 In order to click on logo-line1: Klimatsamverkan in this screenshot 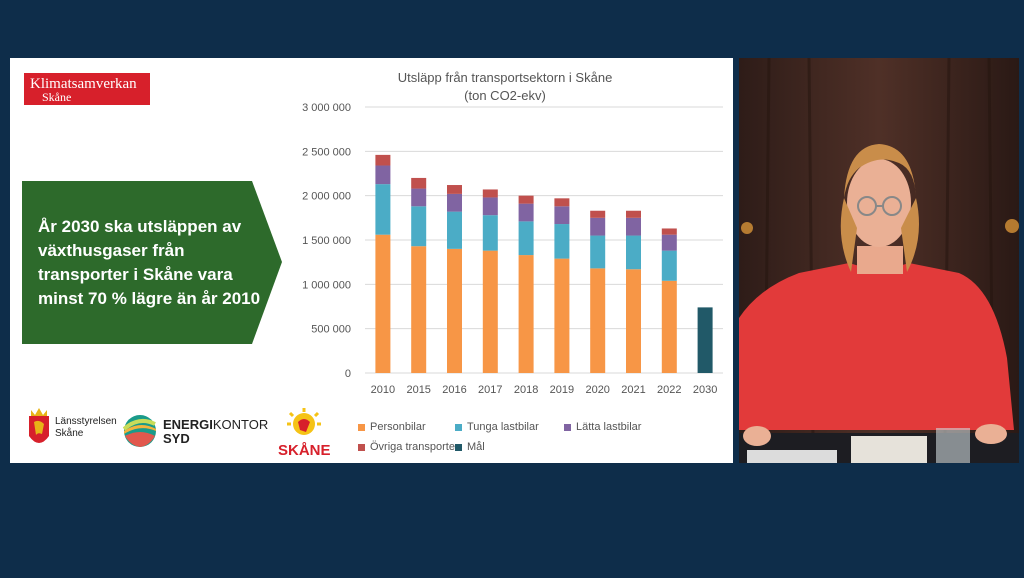, I will do `click(83, 84)`.